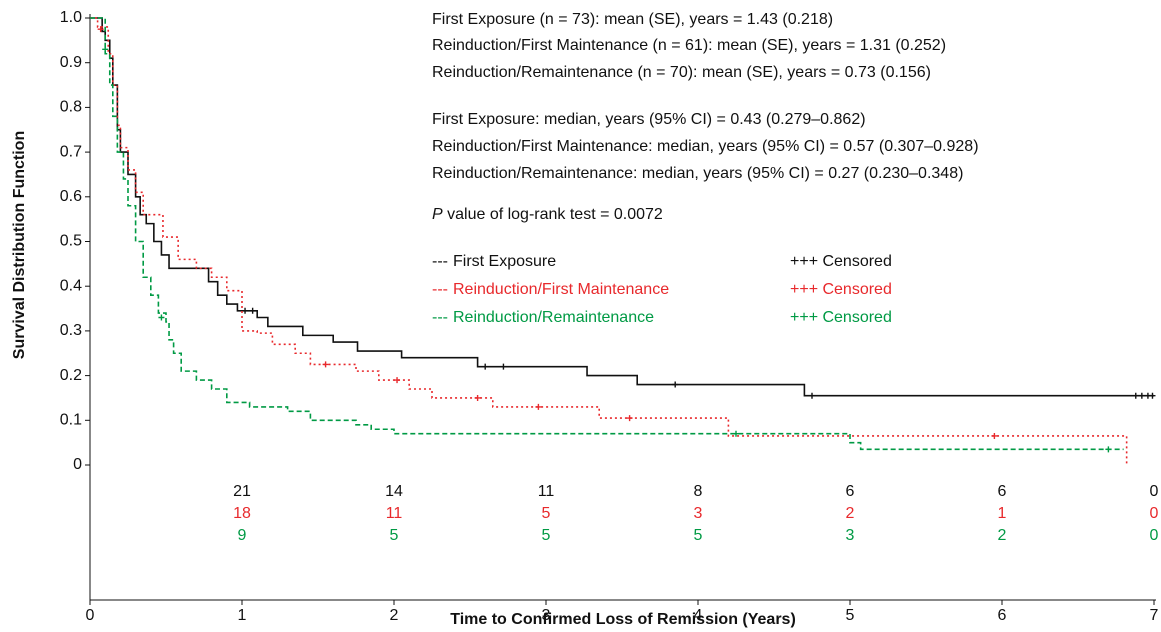  What do you see at coordinates (1002, 513) in the screenshot?
I see `at-risk-count: 1` at bounding box center [1002, 513].